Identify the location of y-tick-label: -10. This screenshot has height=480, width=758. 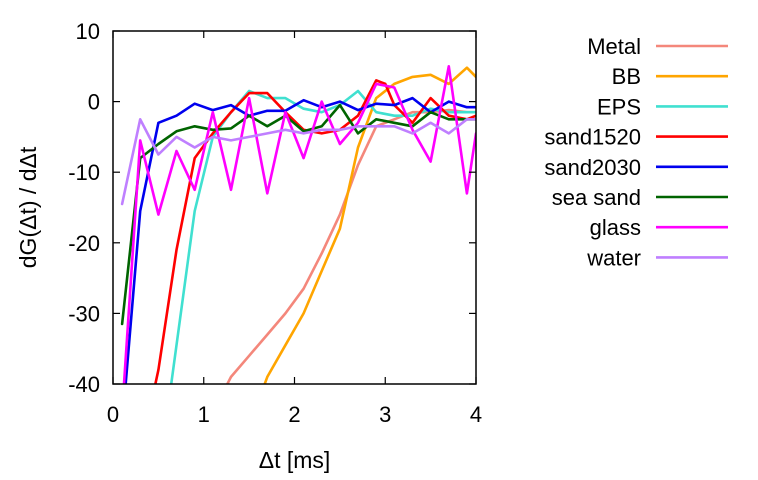
(84, 172).